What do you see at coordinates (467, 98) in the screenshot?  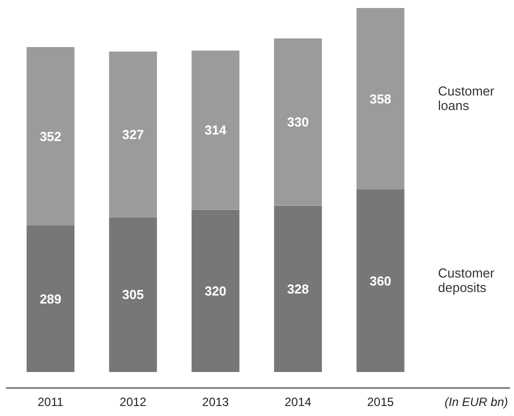 I see `text: Customer loans` at bounding box center [467, 98].